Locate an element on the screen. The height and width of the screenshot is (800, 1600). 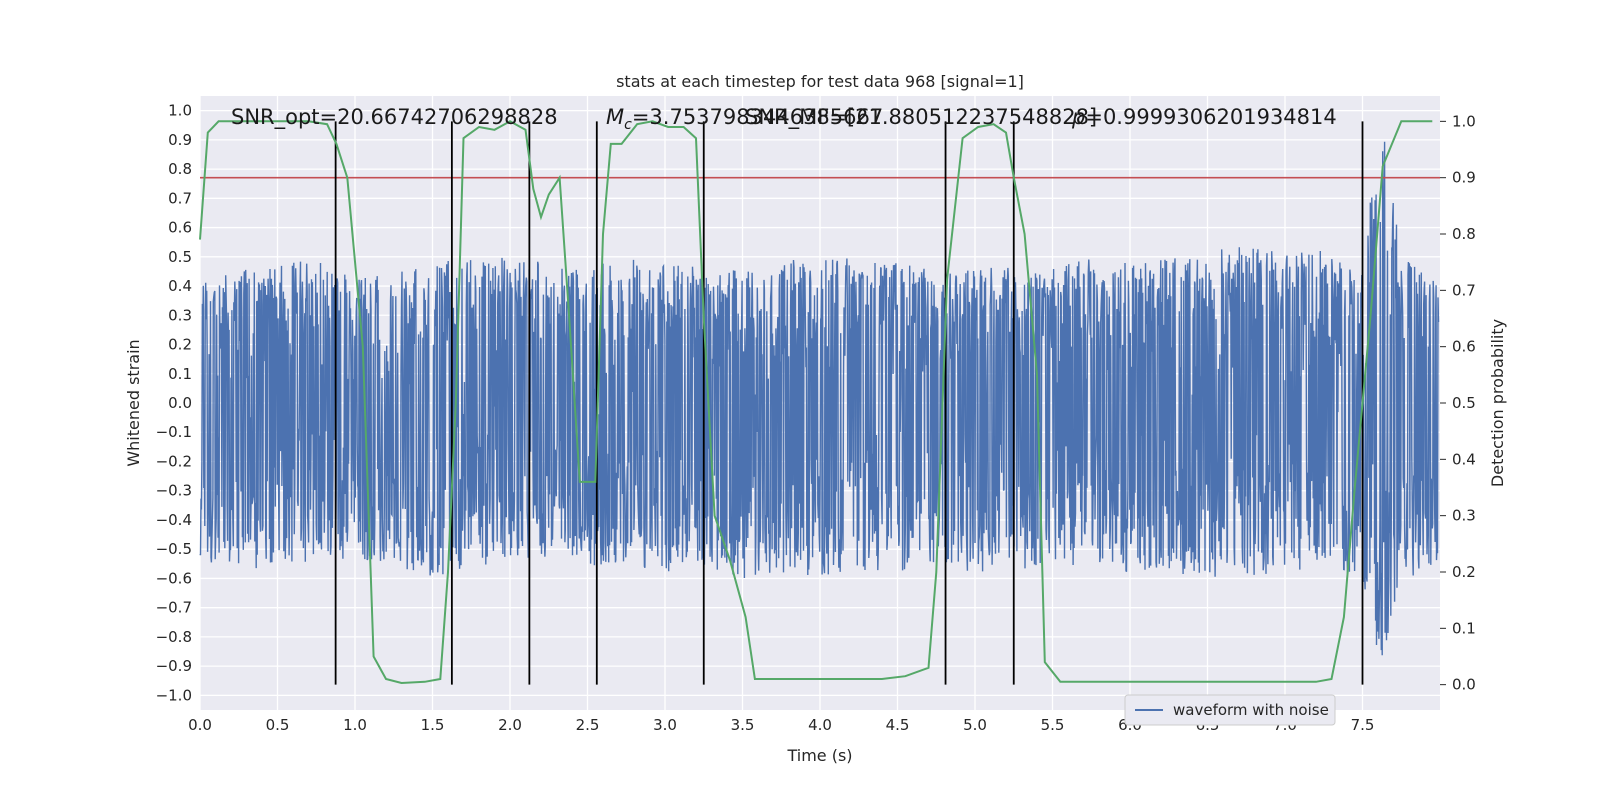
y-tick-label: 0.4 is located at coordinates (180, 286).